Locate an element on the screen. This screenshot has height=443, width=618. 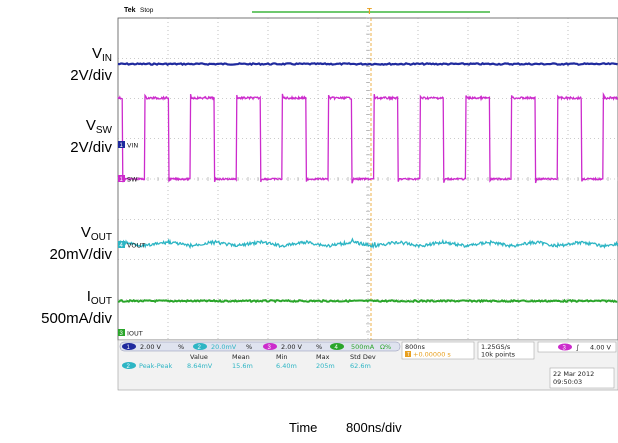
readout-ch4: 4 500mA Ω% is located at coordinates (360, 347).